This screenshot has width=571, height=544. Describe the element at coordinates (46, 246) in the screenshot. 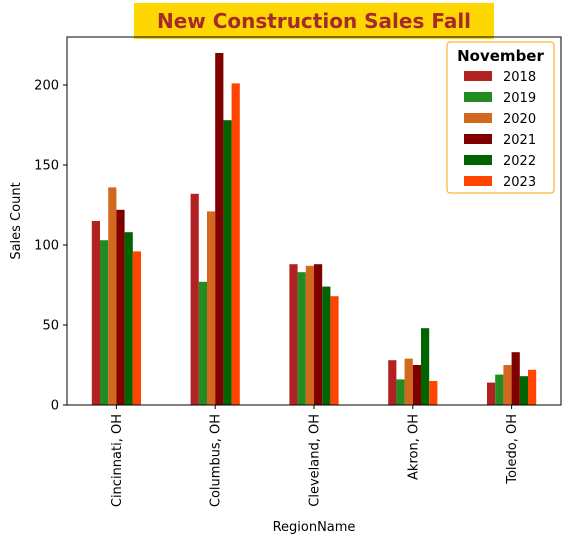

I see `y-tick-label: 100` at that location.